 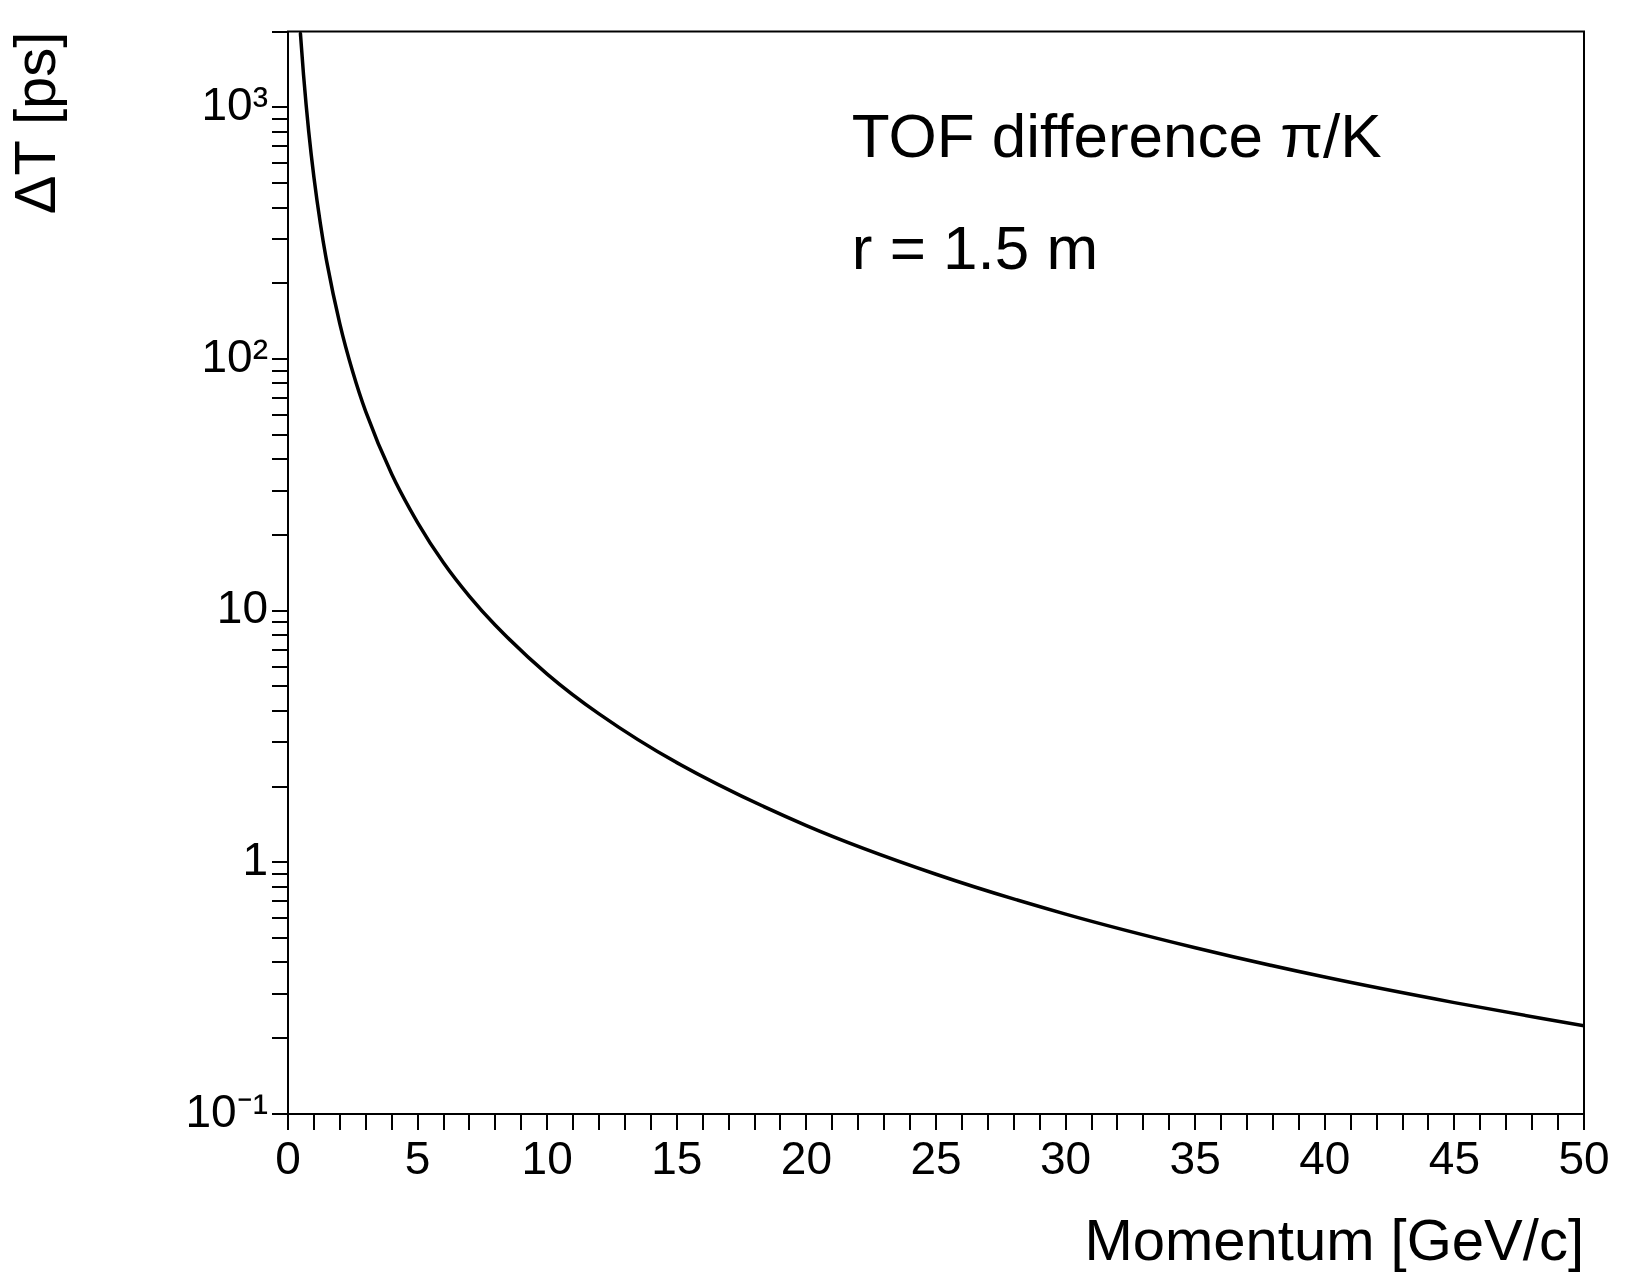 What do you see at coordinates (1066, 1158) in the screenshot?
I see `x-tick-label: 30` at bounding box center [1066, 1158].